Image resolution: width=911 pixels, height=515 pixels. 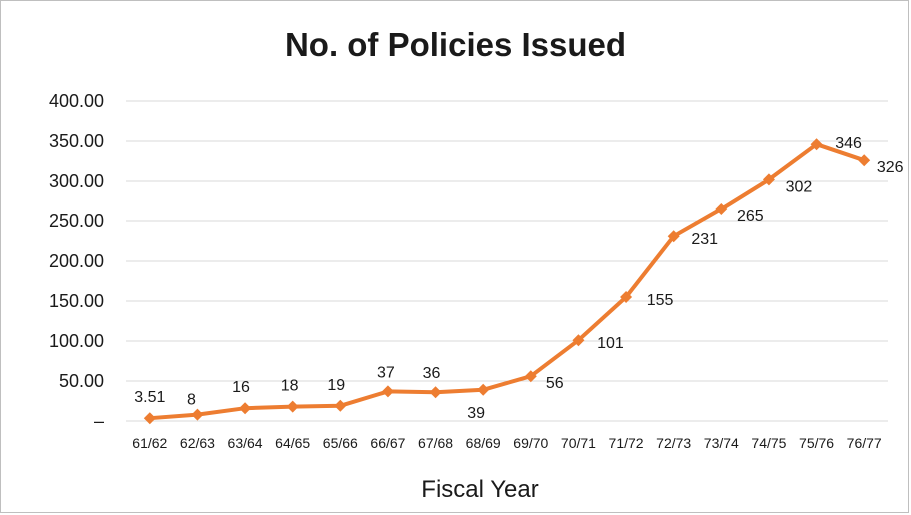 I want to click on data-label: 56, so click(x=555, y=383).